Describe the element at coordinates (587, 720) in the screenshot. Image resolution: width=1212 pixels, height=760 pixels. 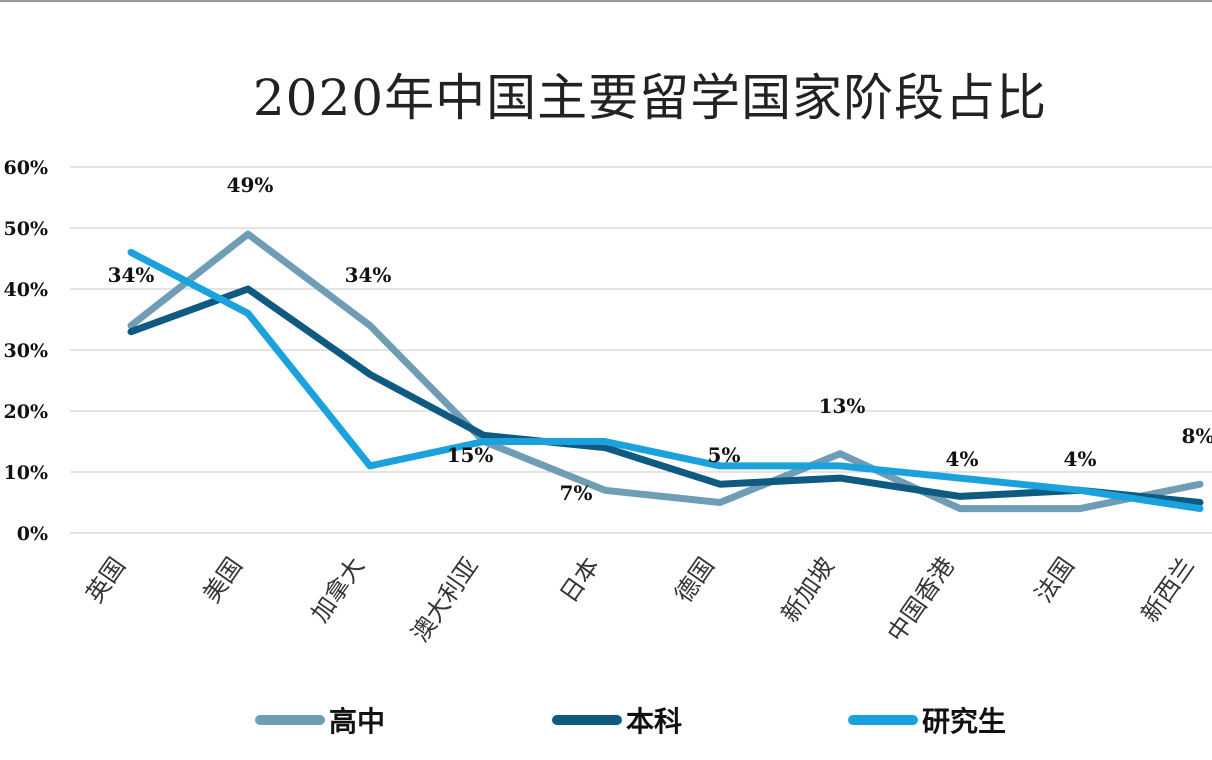
I see `legend-swatch-undergraduate` at that location.